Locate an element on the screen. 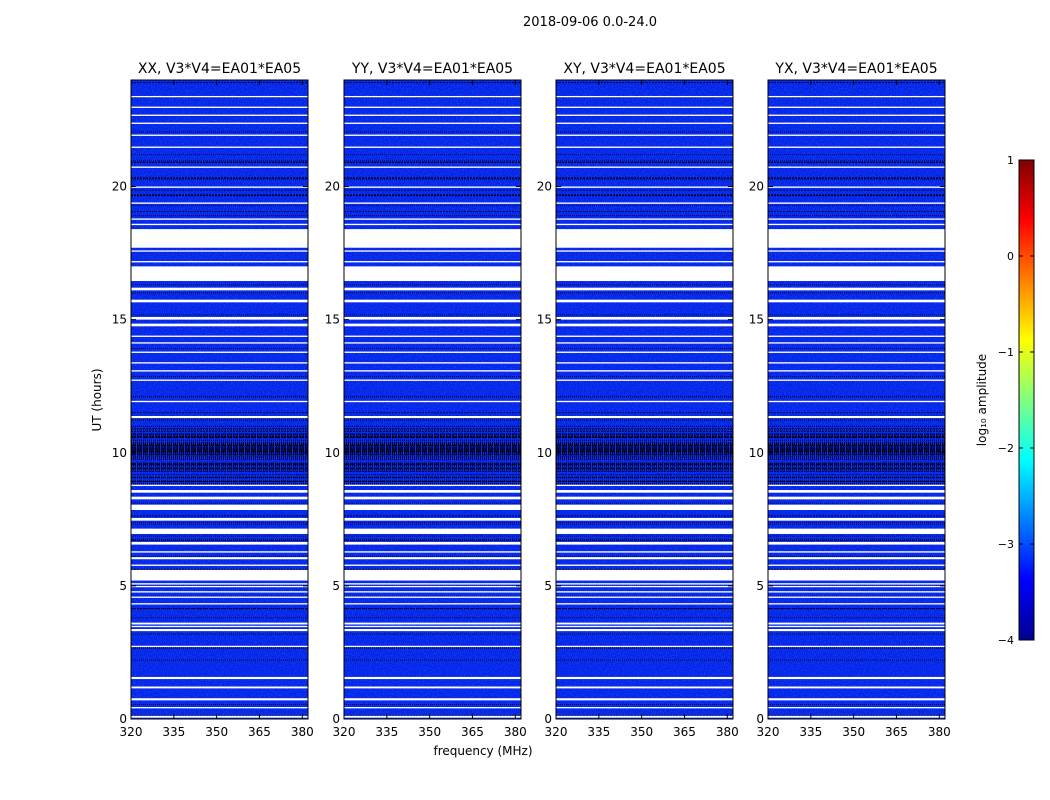 The image size is (1050, 800). panel-title: YY, V3*V4=EA01*EA05 is located at coordinates (432, 69).